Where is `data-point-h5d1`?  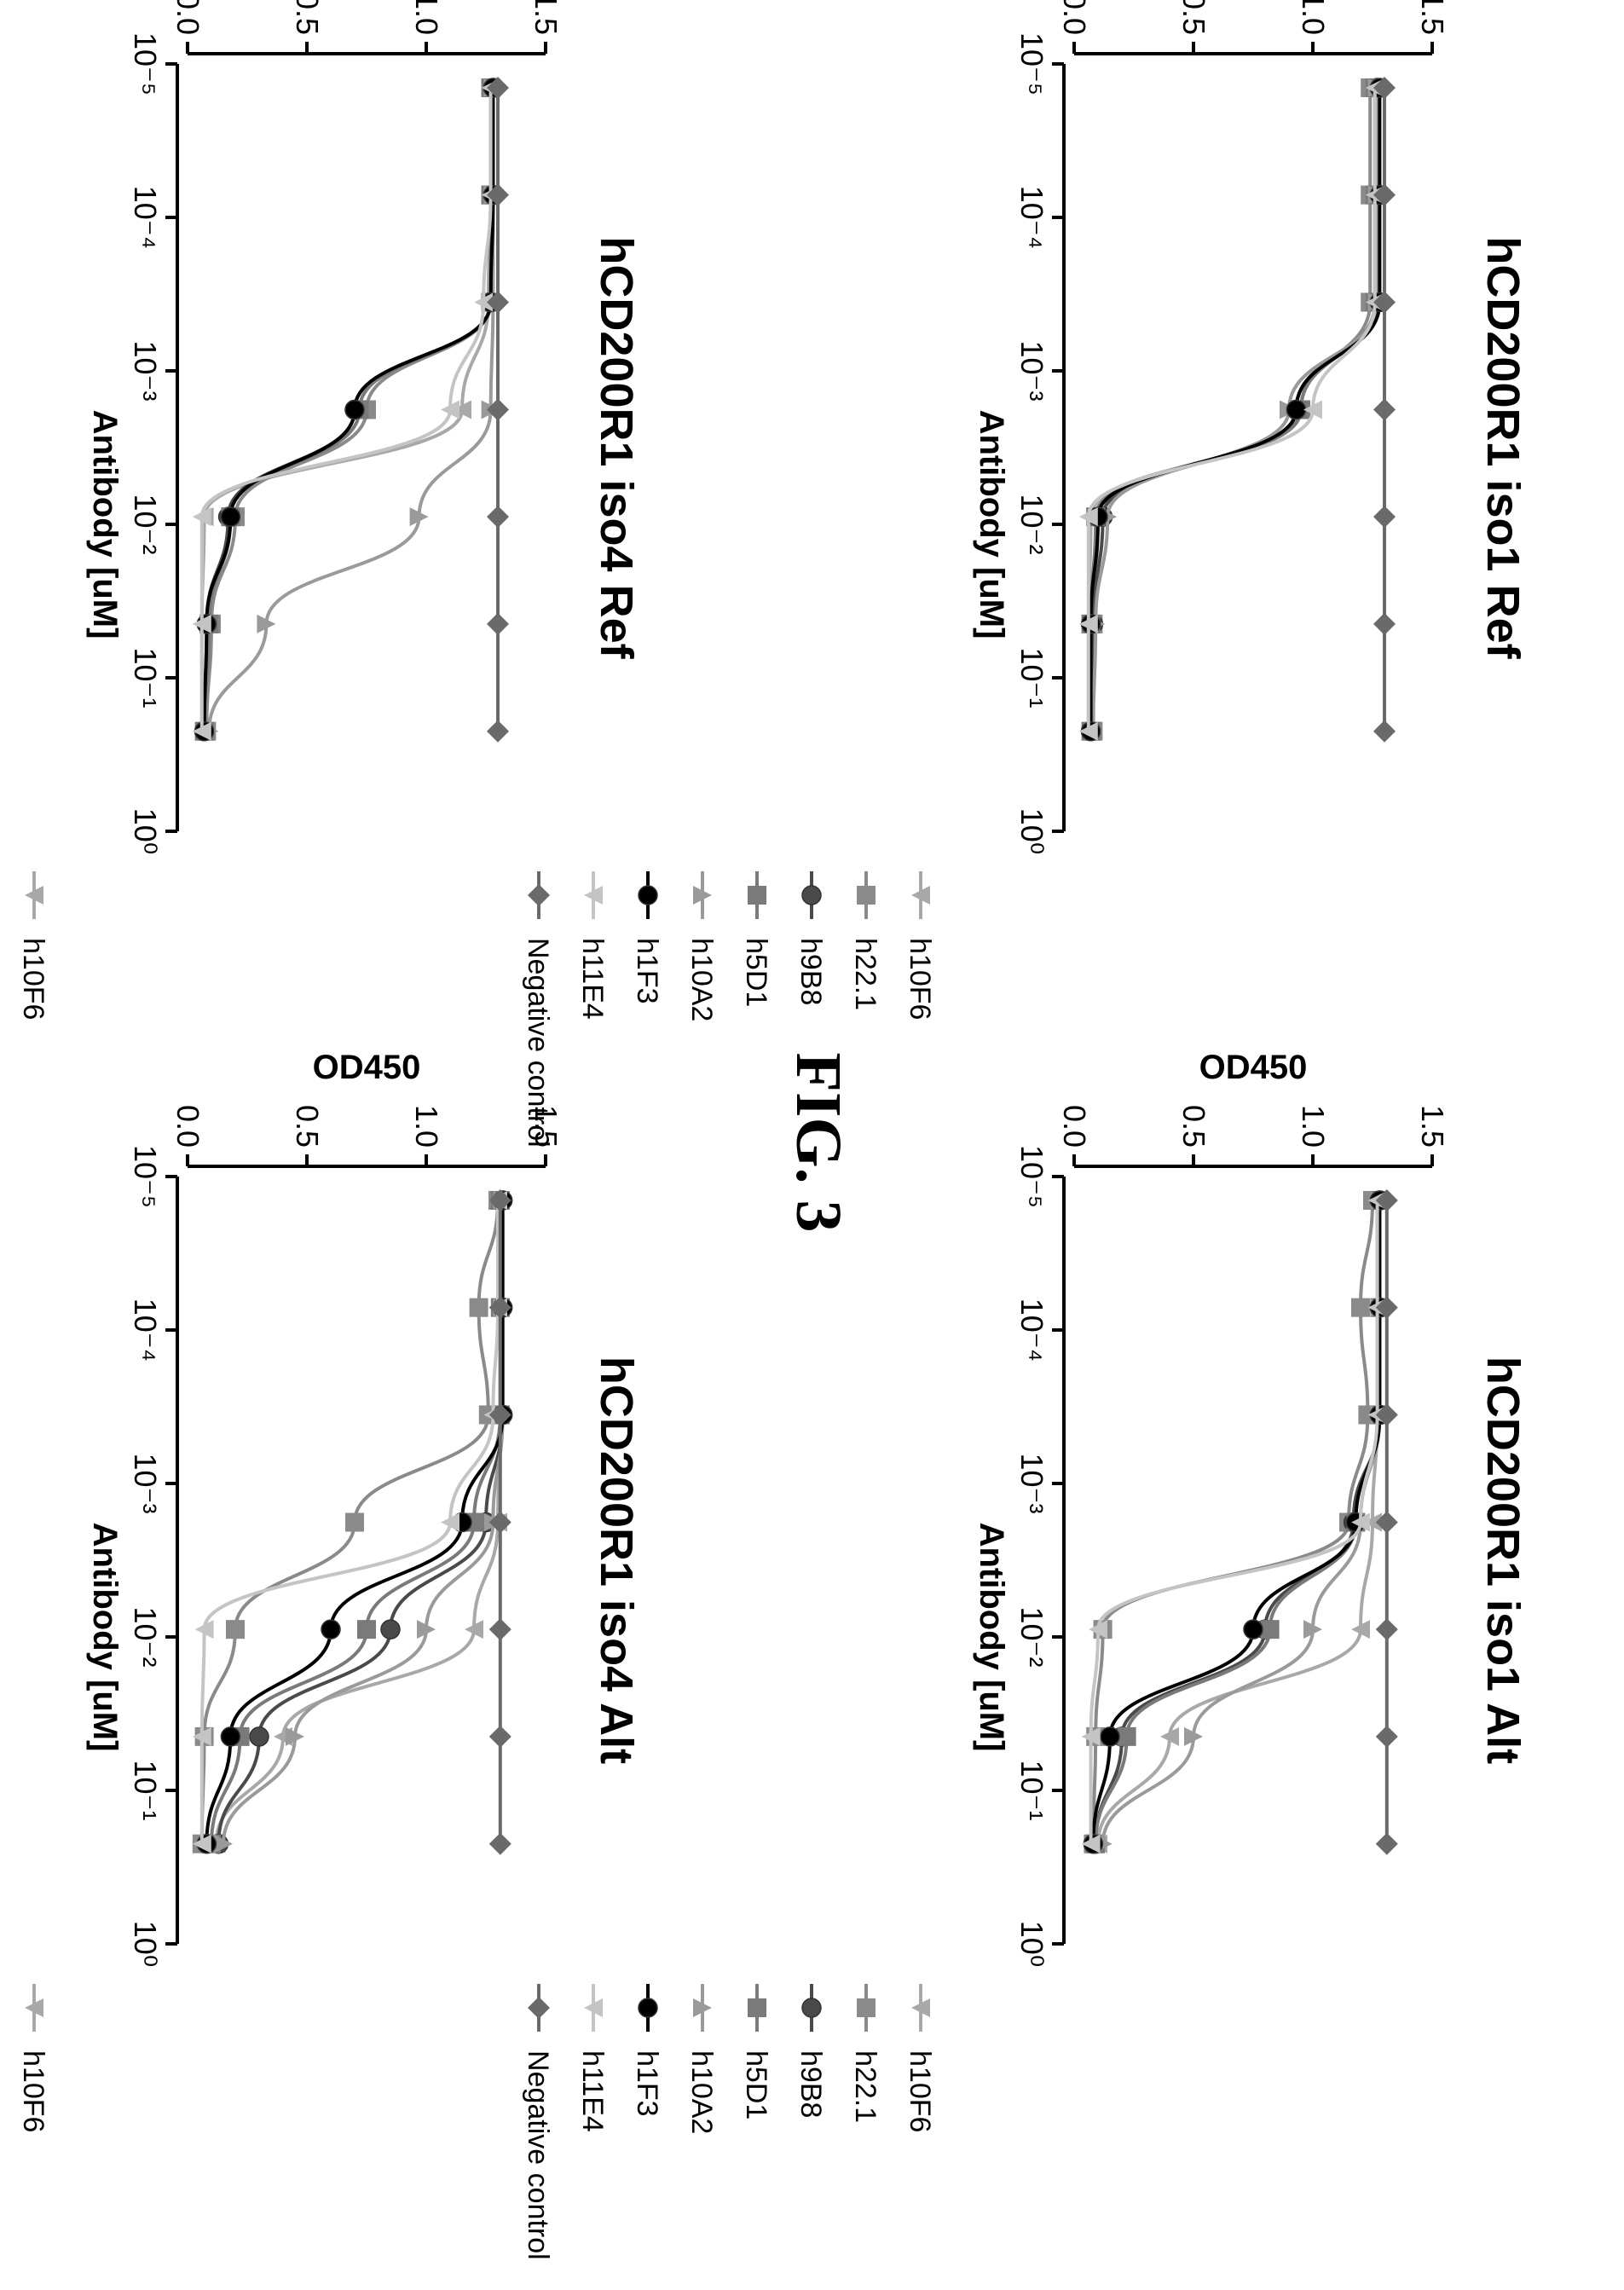
data-point-h5d1 is located at coordinates (366, 1629).